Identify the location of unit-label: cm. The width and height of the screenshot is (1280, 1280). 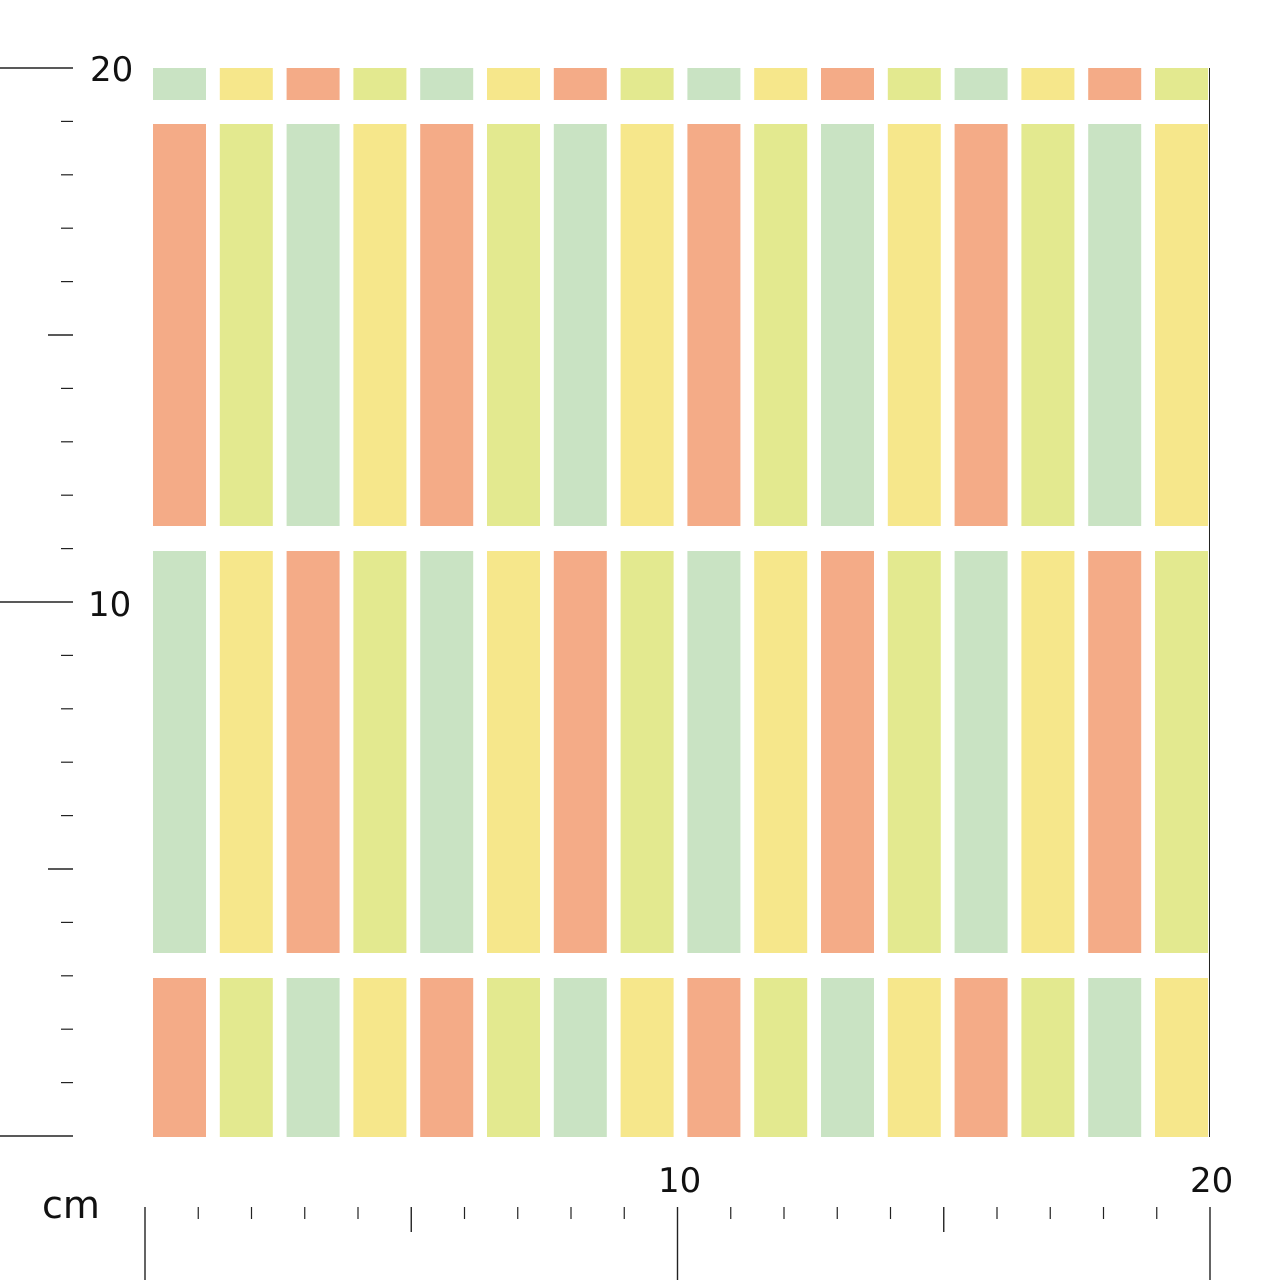
(71, 1205).